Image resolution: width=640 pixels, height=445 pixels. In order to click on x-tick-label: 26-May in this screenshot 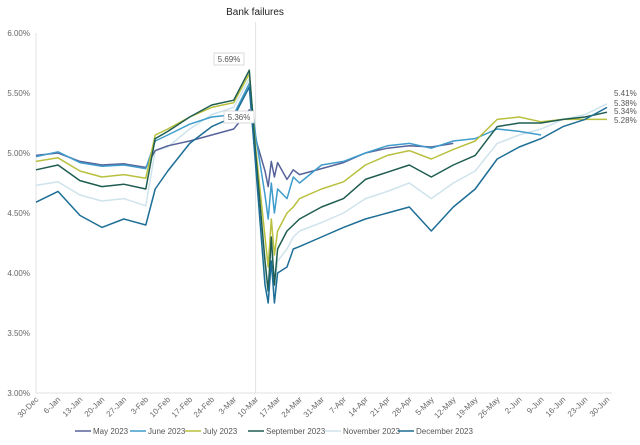, I will do `click(488, 407)`.